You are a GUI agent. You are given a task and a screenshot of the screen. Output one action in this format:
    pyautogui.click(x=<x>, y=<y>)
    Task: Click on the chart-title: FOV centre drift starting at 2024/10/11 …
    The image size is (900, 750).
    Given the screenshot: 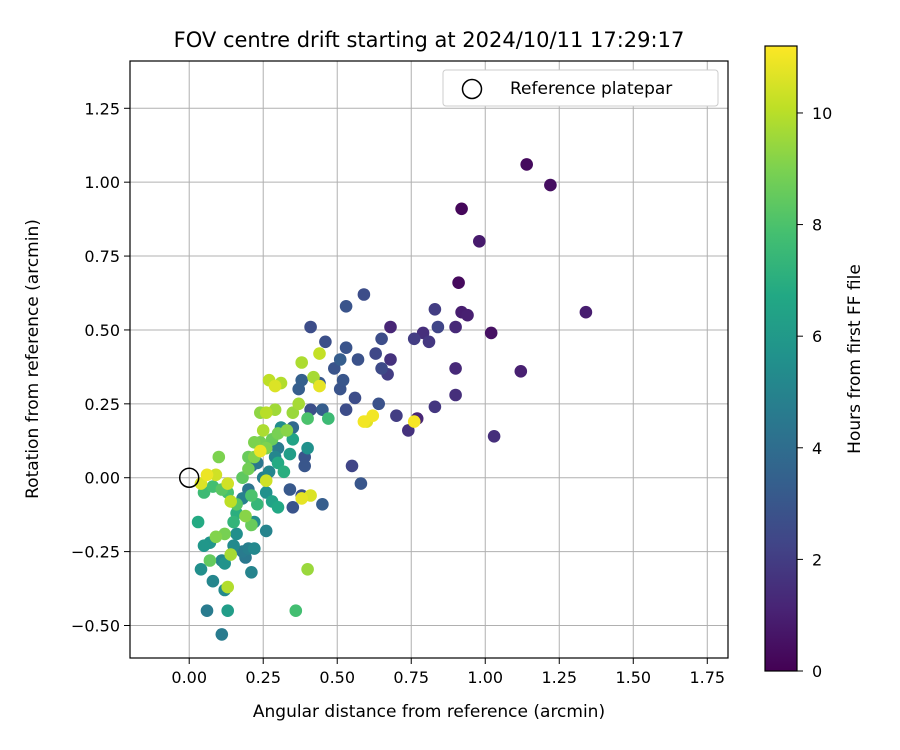 What is the action you would take?
    pyautogui.click(x=429, y=40)
    